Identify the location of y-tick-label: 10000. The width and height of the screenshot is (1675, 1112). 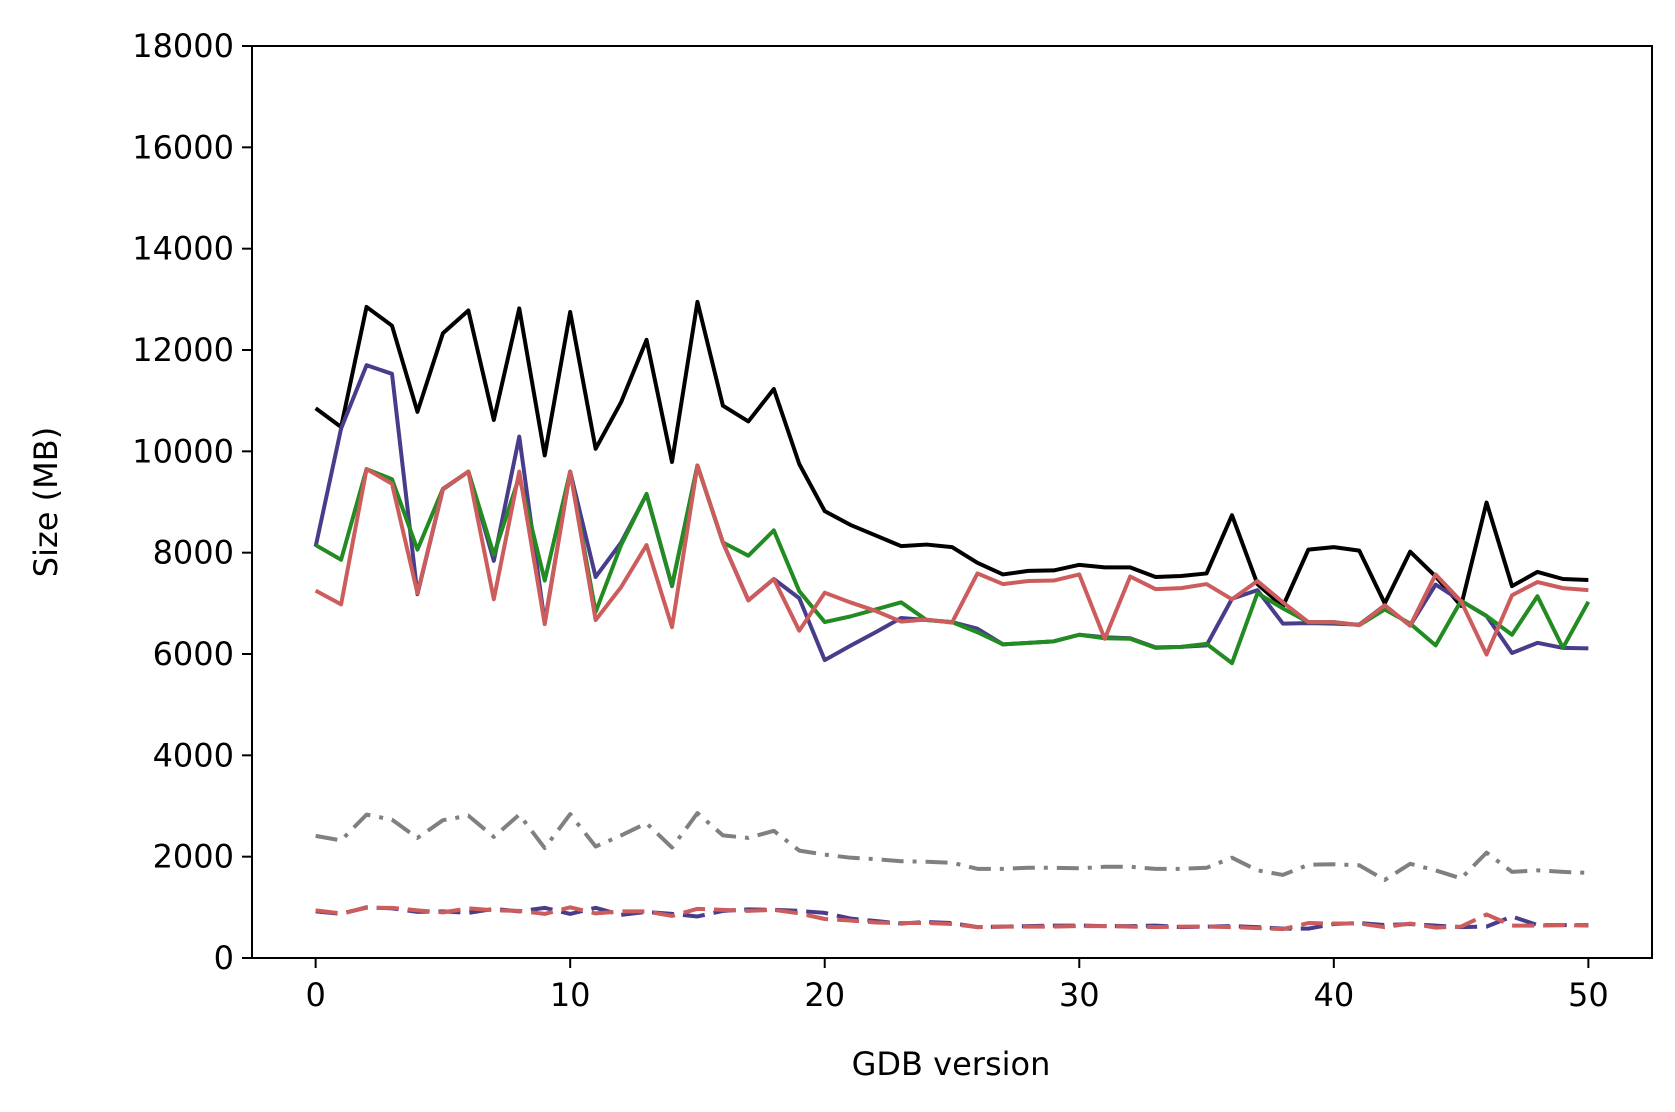
(183, 451).